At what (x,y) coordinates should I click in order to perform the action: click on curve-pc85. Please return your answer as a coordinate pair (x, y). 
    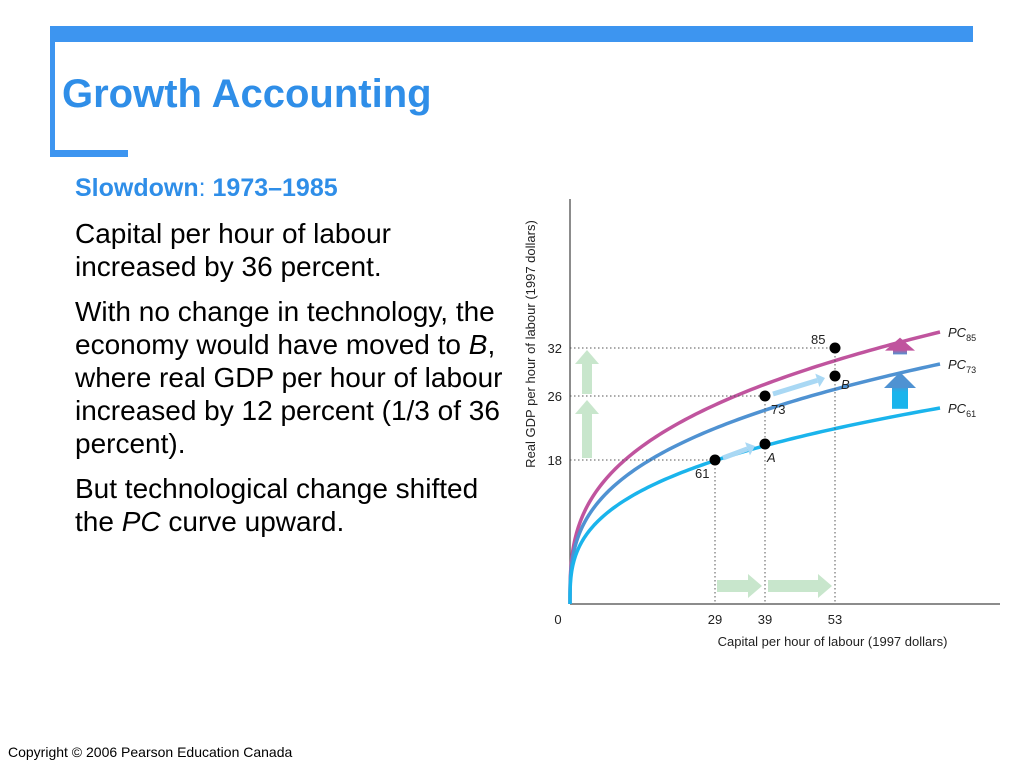
    Looking at the image, I should click on (754, 467).